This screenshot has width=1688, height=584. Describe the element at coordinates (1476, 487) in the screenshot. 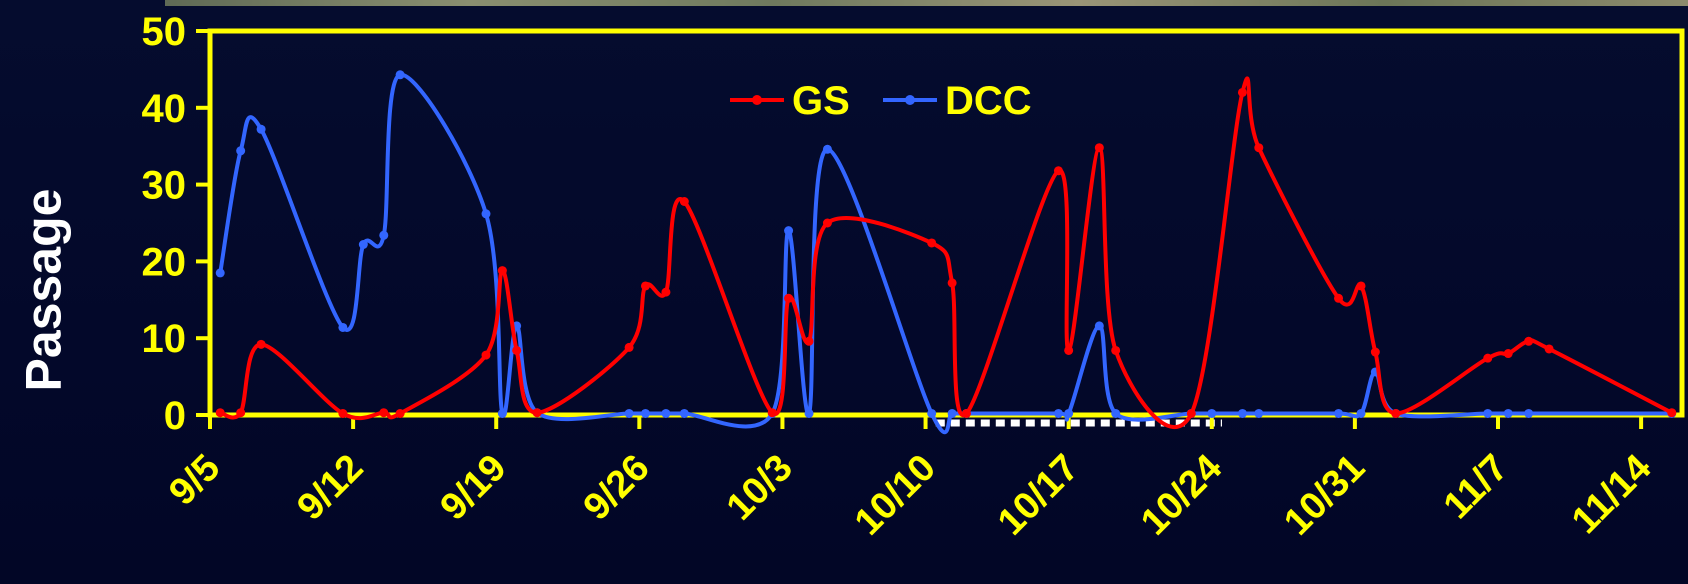

I see `x-tick-label: 11/7` at that location.